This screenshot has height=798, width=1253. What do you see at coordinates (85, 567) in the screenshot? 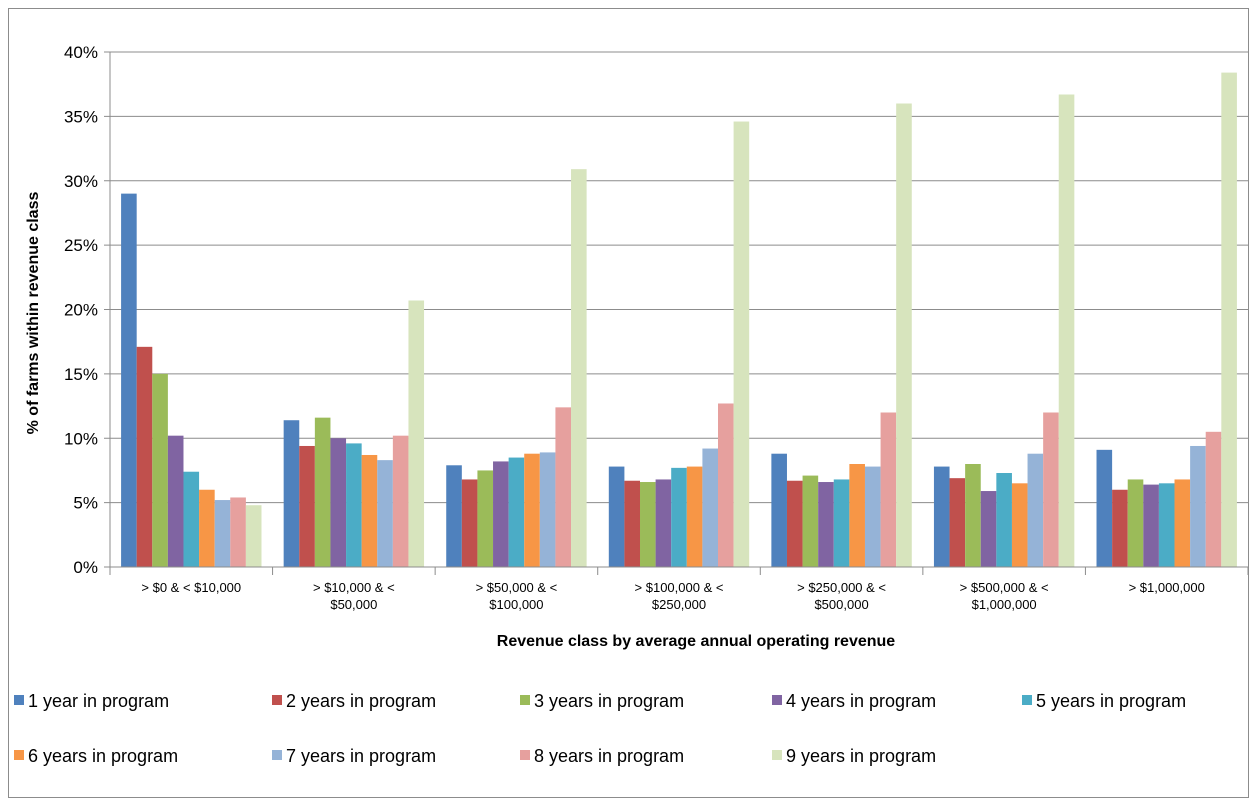
I see `y-tick-label: 0%` at bounding box center [85, 567].